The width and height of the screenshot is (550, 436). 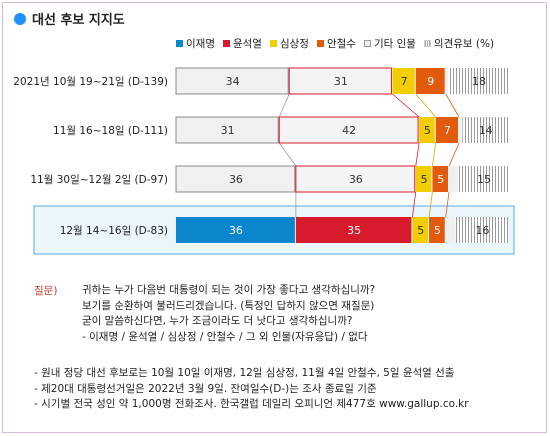 I want to click on legend-item: 안철수, so click(x=336, y=43).